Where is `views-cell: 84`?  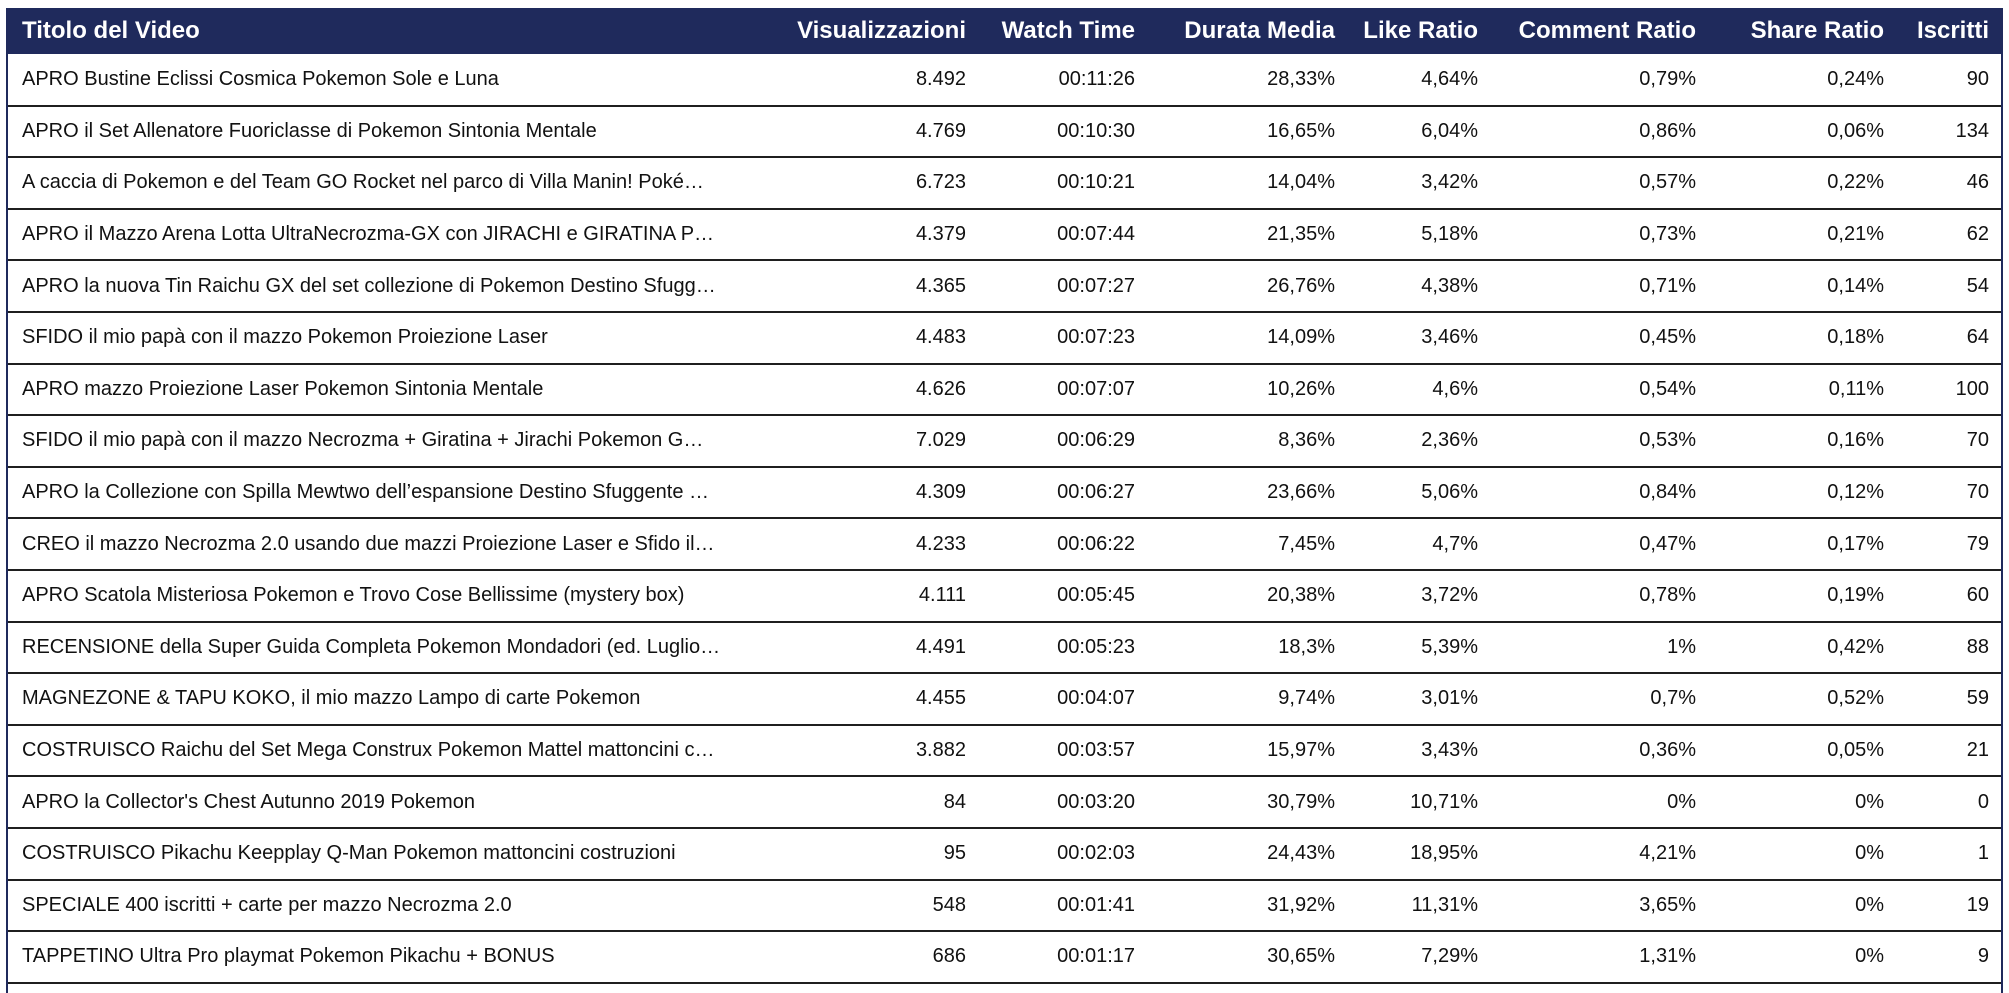
views-cell: 84 is located at coordinates (954, 801).